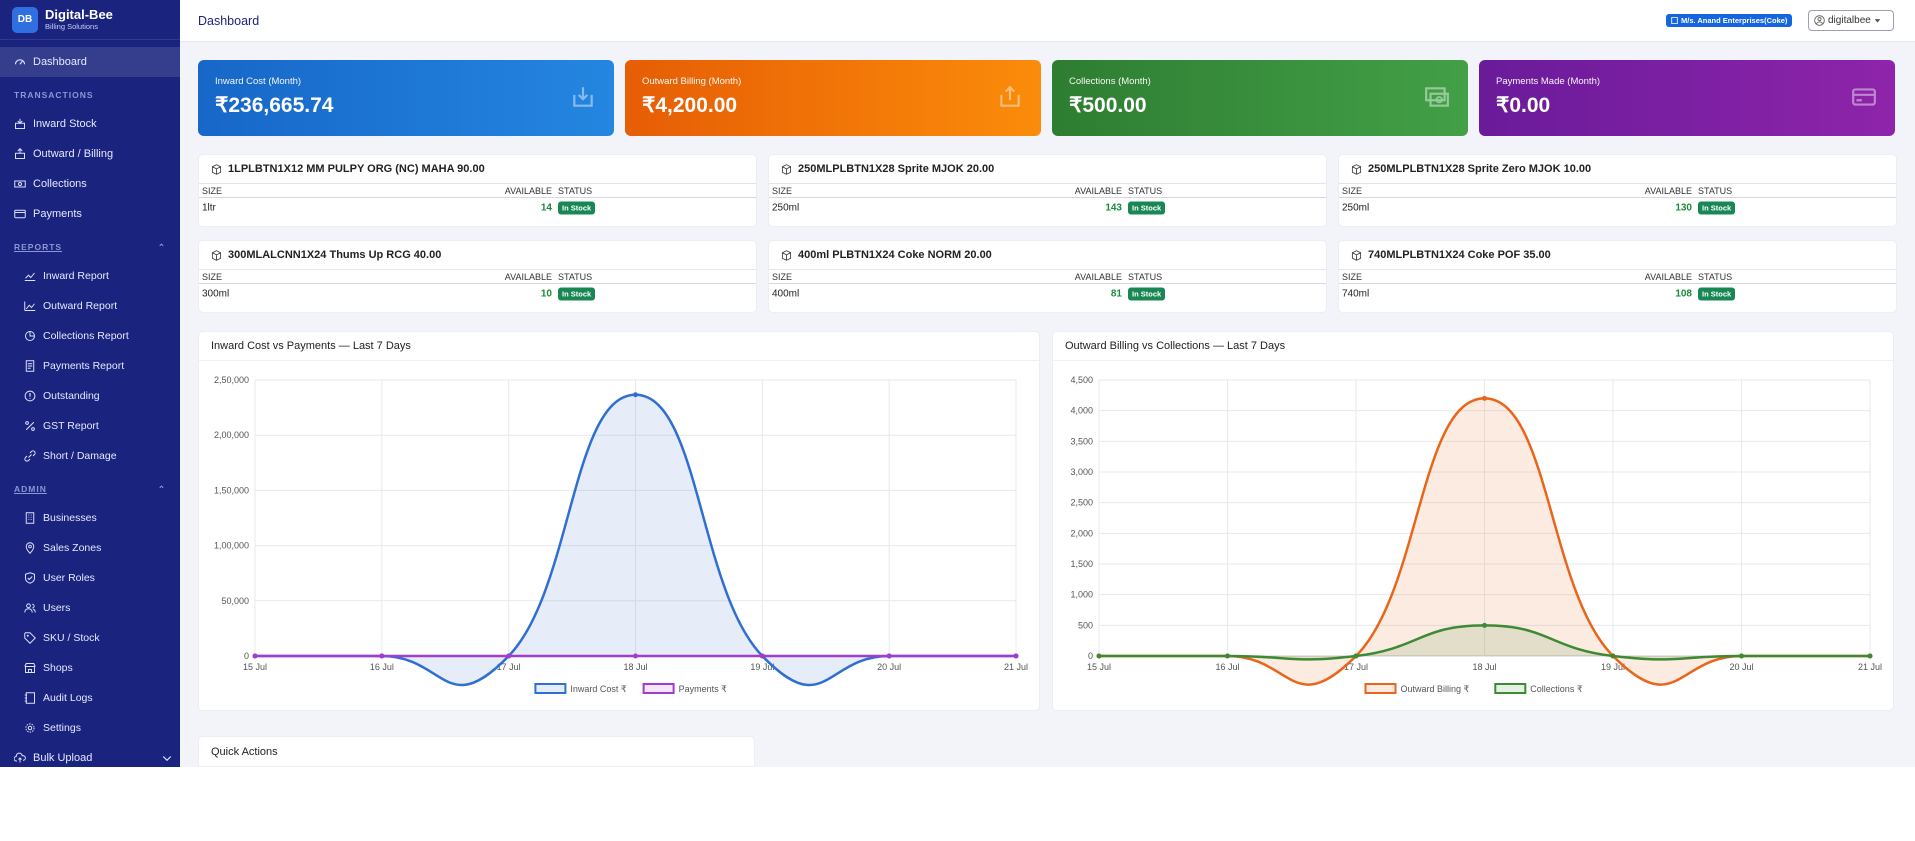  What do you see at coordinates (76, 276) in the screenshot?
I see `sidebar-item-label: Inward Report` at bounding box center [76, 276].